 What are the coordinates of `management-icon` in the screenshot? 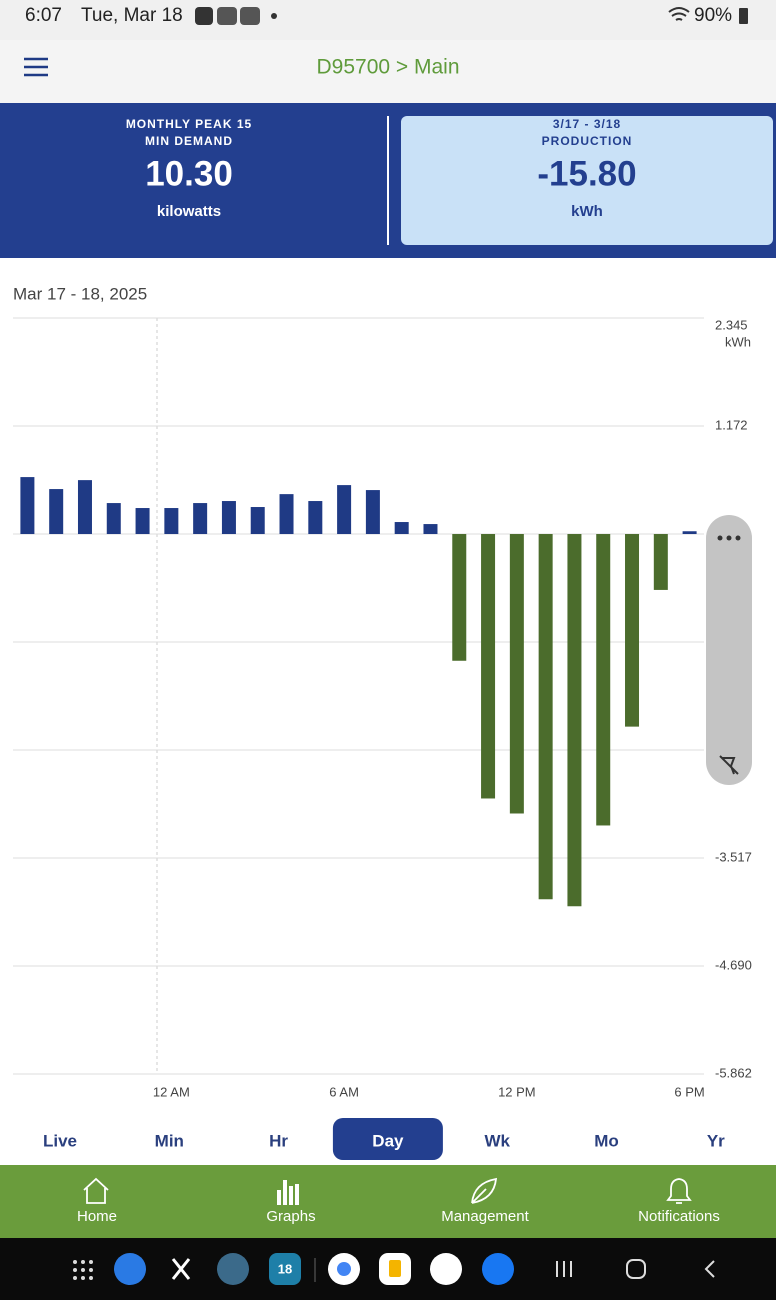 It's located at (484, 1190).